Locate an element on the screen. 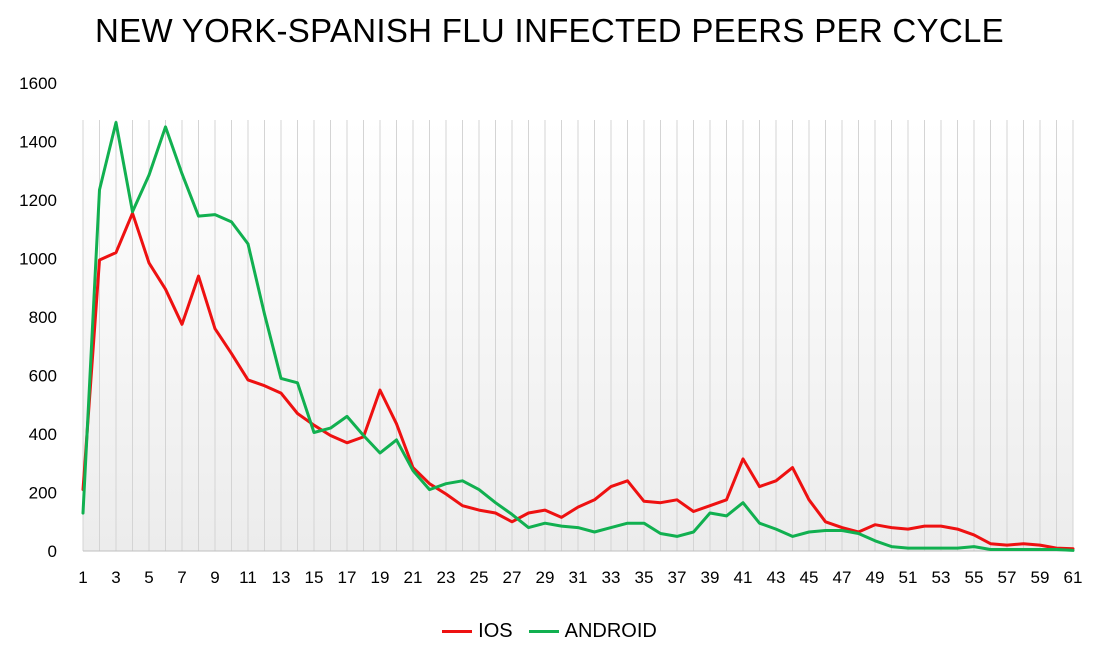  x-tick-label: 61 is located at coordinates (1073, 577).